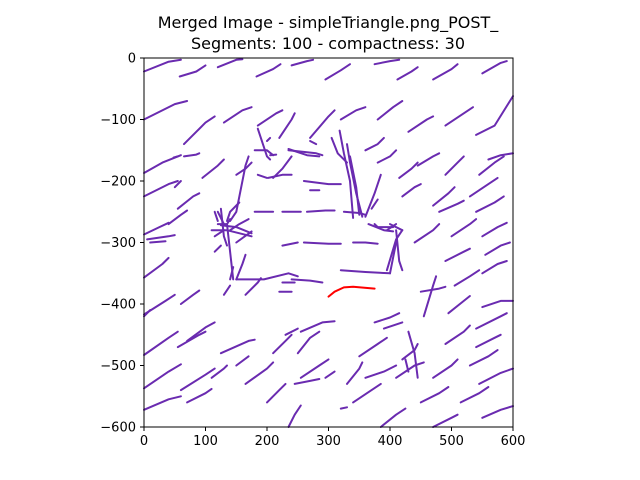 Image resolution: width=640 pixels, height=480 pixels. What do you see at coordinates (267, 441) in the screenshot?
I see `x-tick-label: 200` at bounding box center [267, 441].